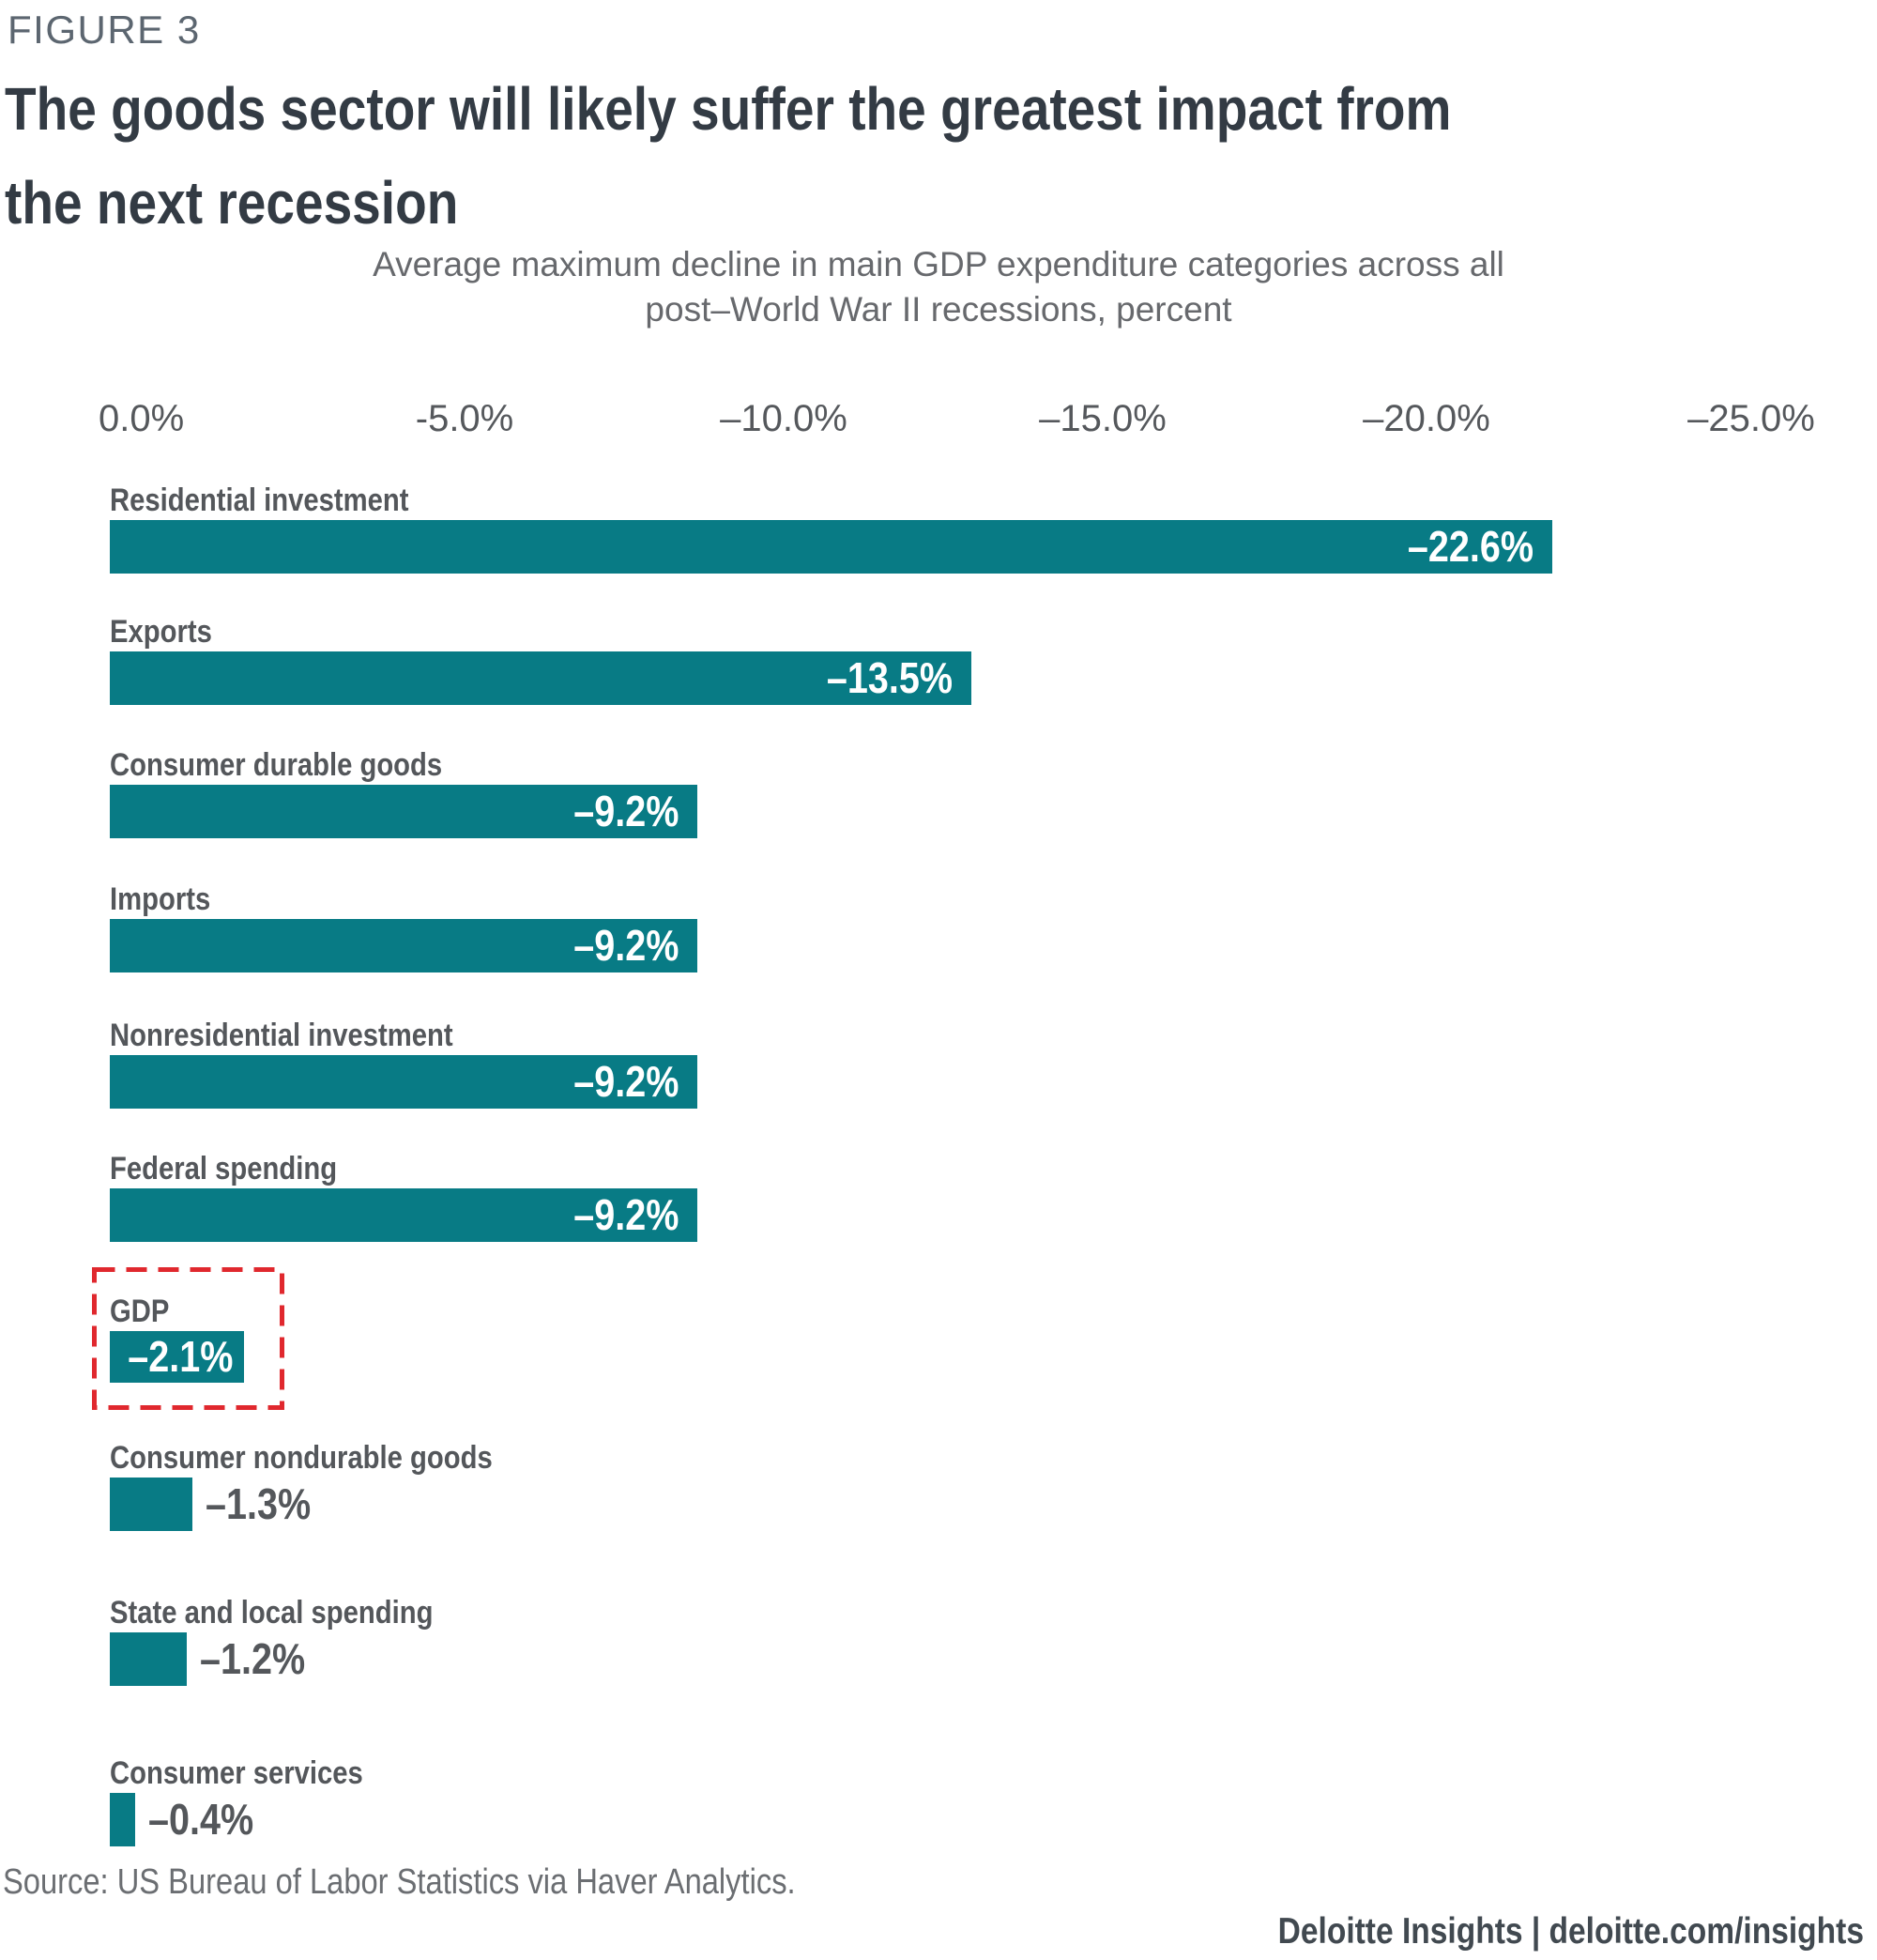 The width and height of the screenshot is (1877, 1960). Describe the element at coordinates (332, 1484) in the screenshot. I see `table-row: Consumer nondurable goods –1.3%` at that location.